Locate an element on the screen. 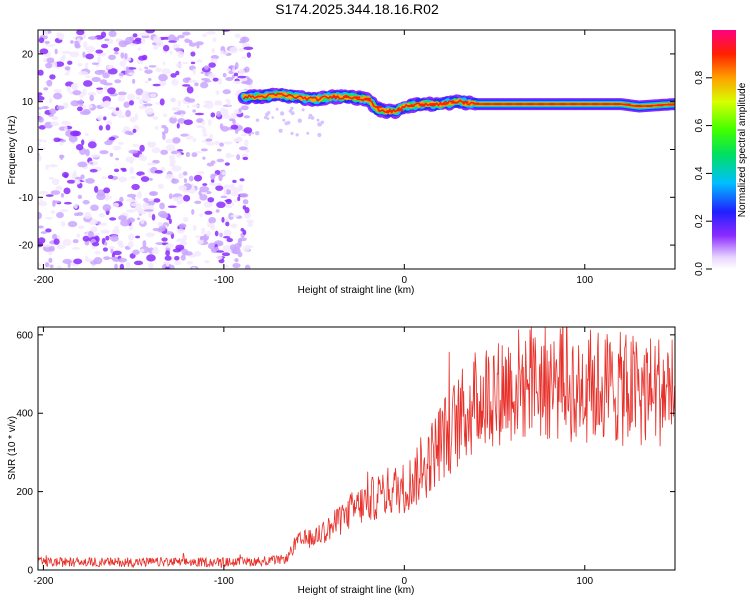 The height and width of the screenshot is (600, 750). y-tick-label: 400 is located at coordinates (24, 414).